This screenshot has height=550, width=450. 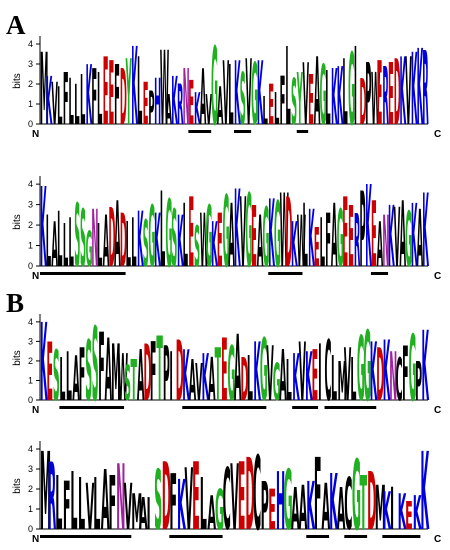 I want to click on c-terminus-label: C, so click(x=437, y=539).